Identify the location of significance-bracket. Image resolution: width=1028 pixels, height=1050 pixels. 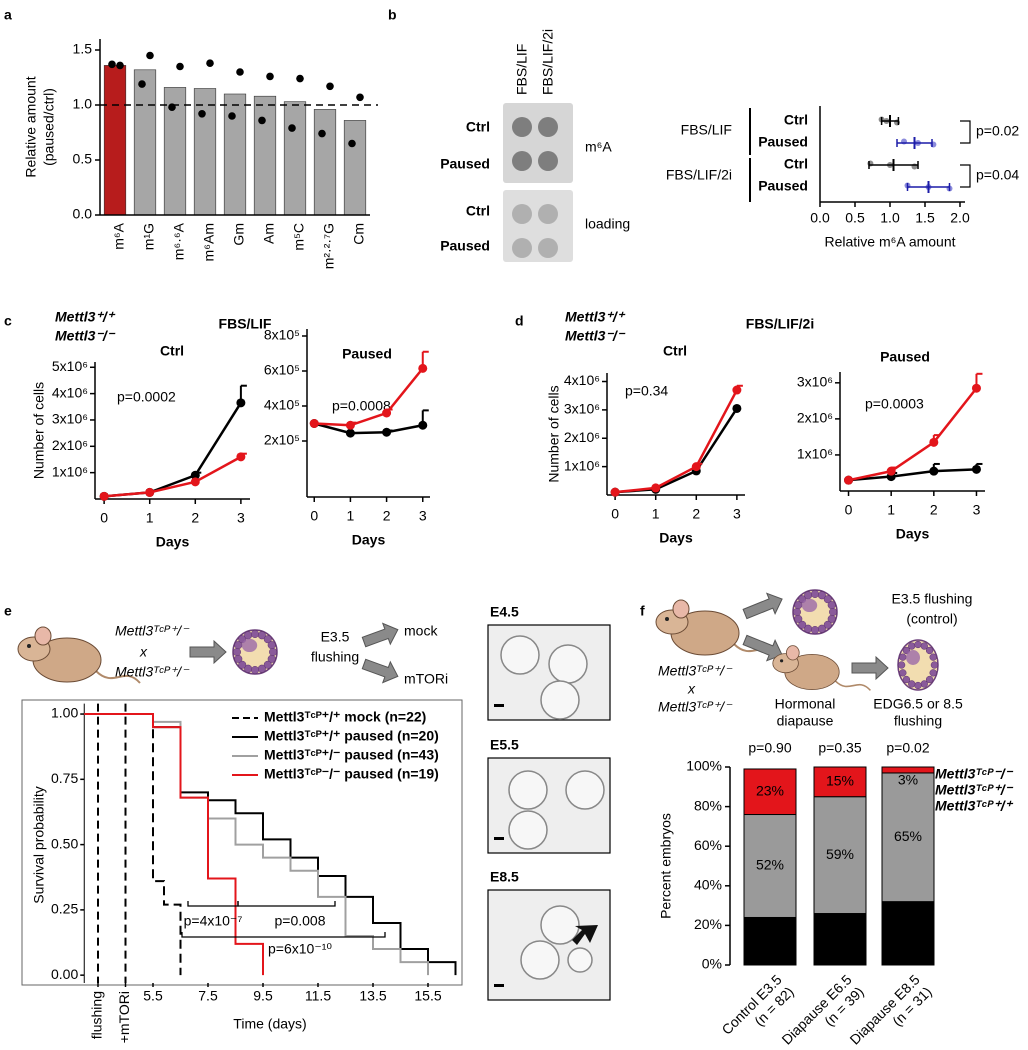
(286, 904).